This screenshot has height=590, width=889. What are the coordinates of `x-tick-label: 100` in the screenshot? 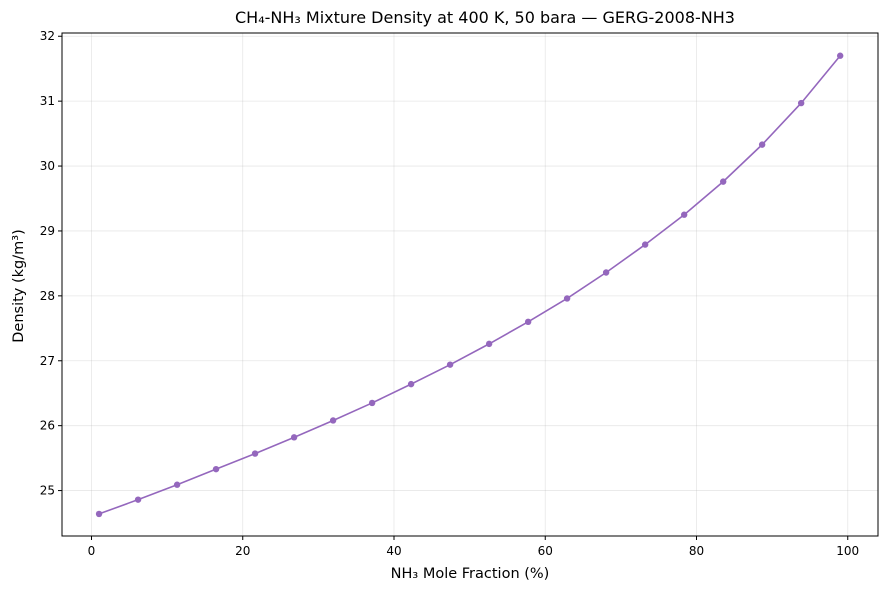 It's located at (847, 551).